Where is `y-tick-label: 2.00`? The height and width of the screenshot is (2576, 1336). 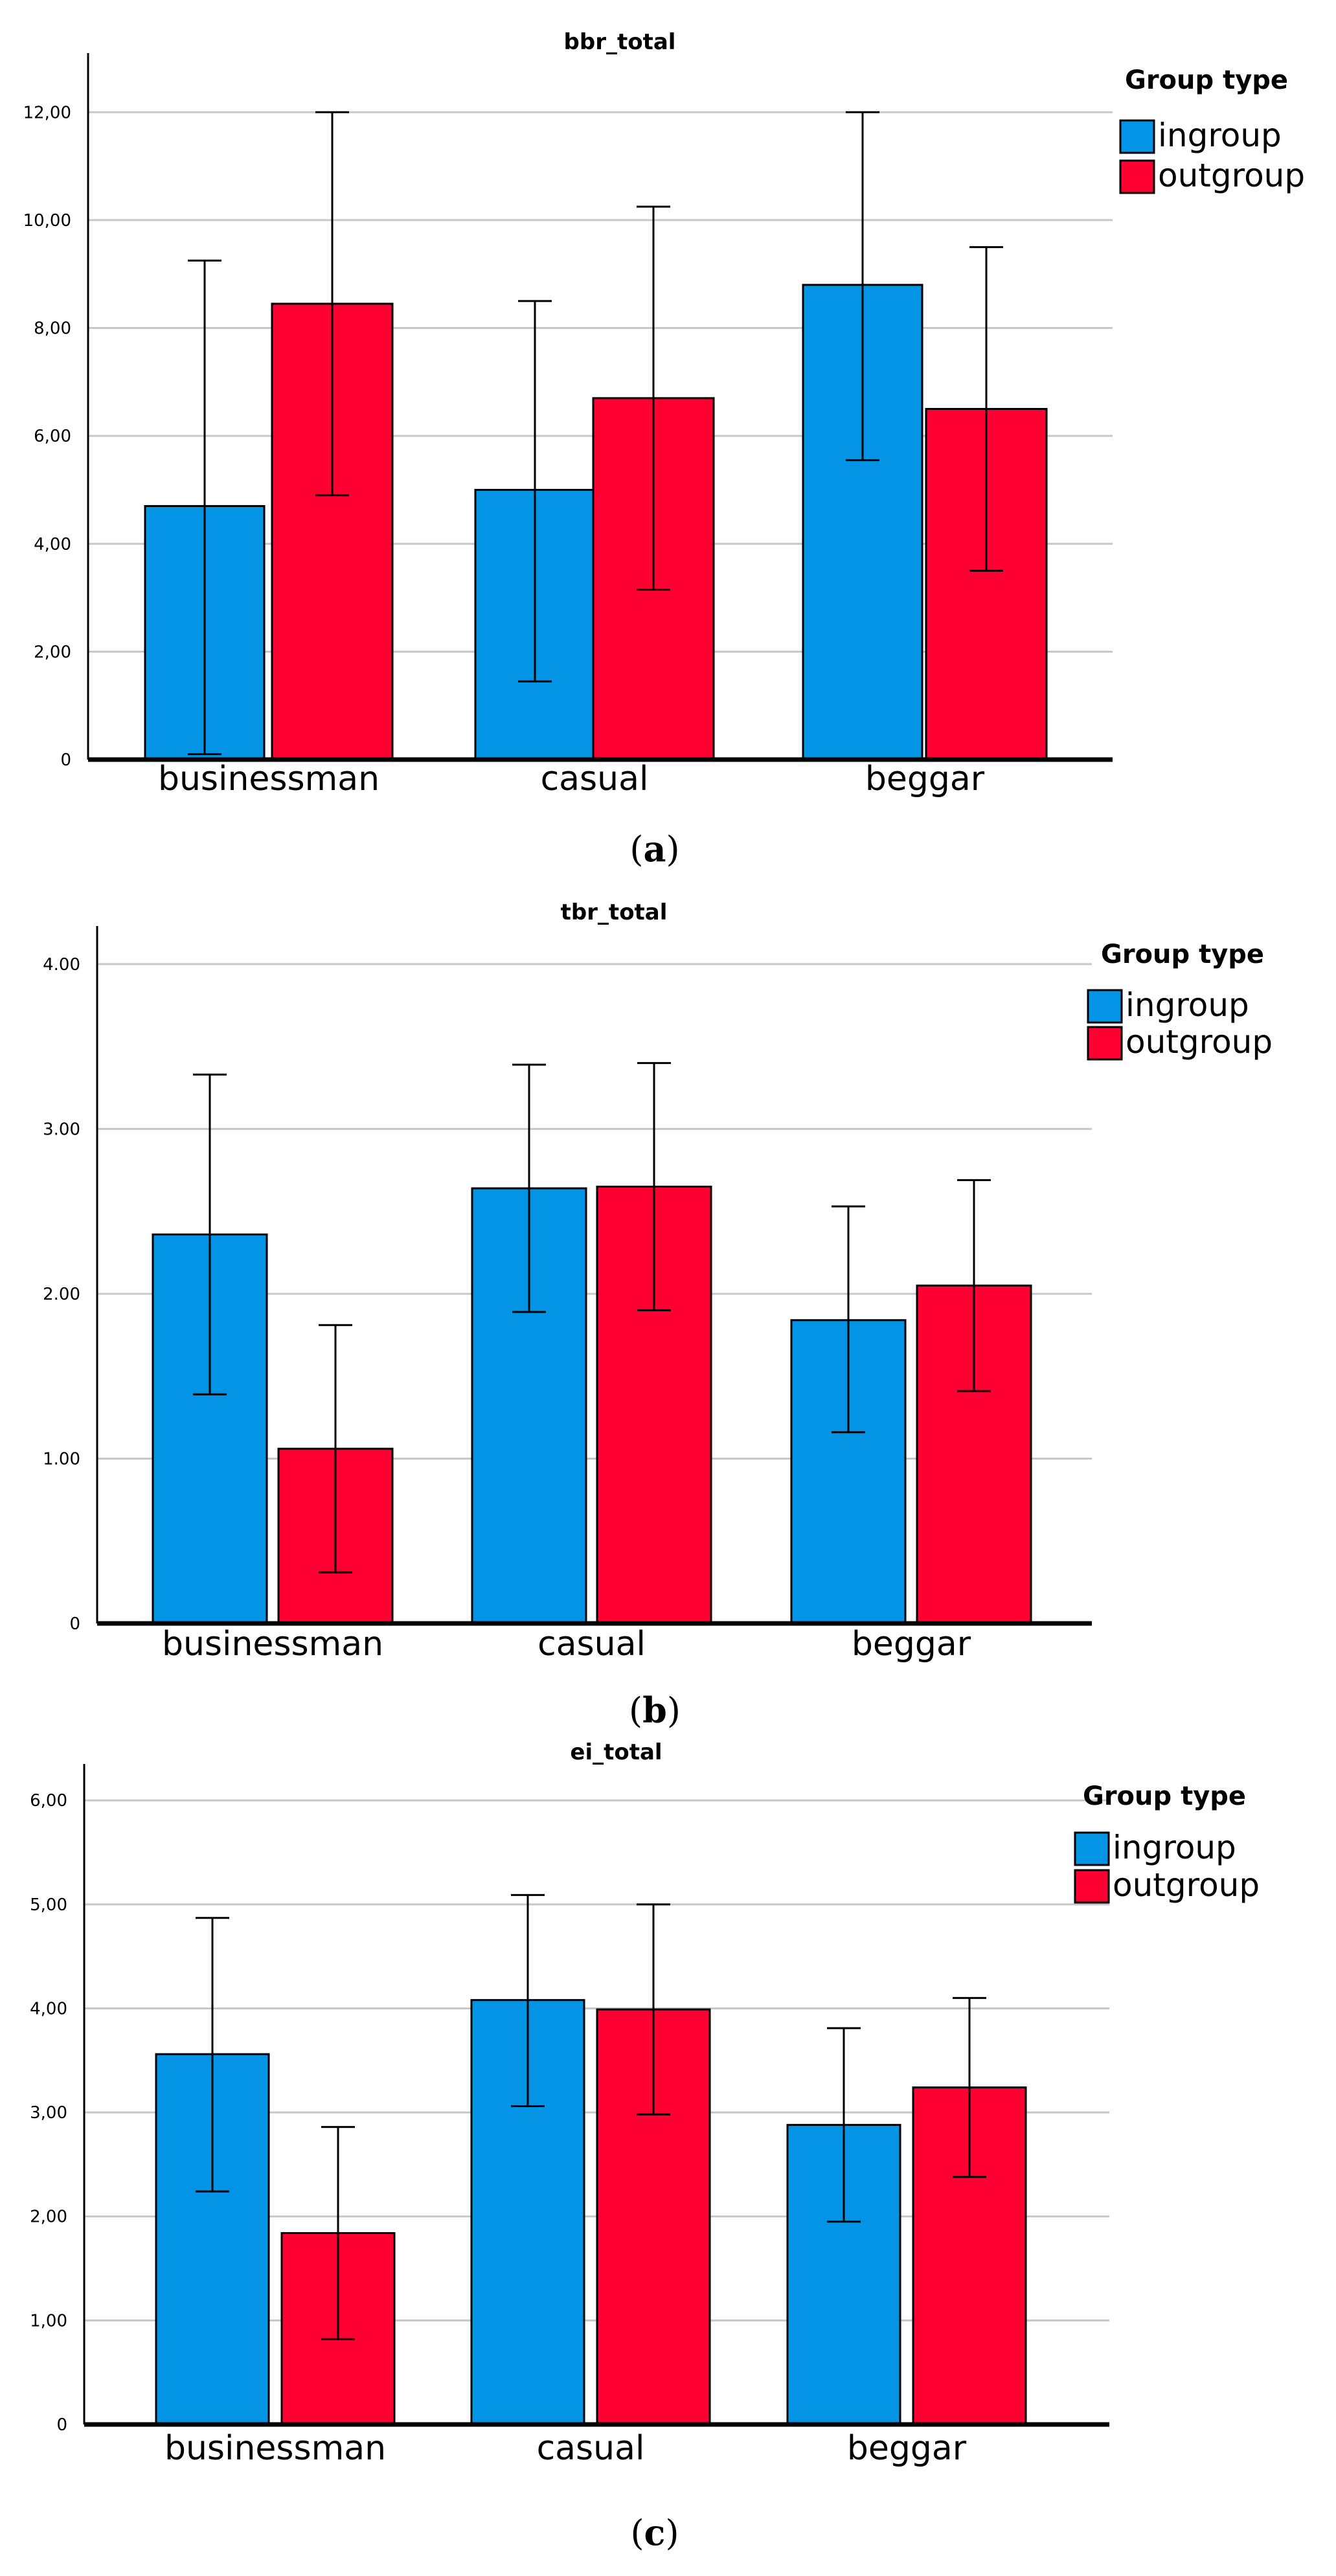 y-tick-label: 2.00 is located at coordinates (61, 1294).